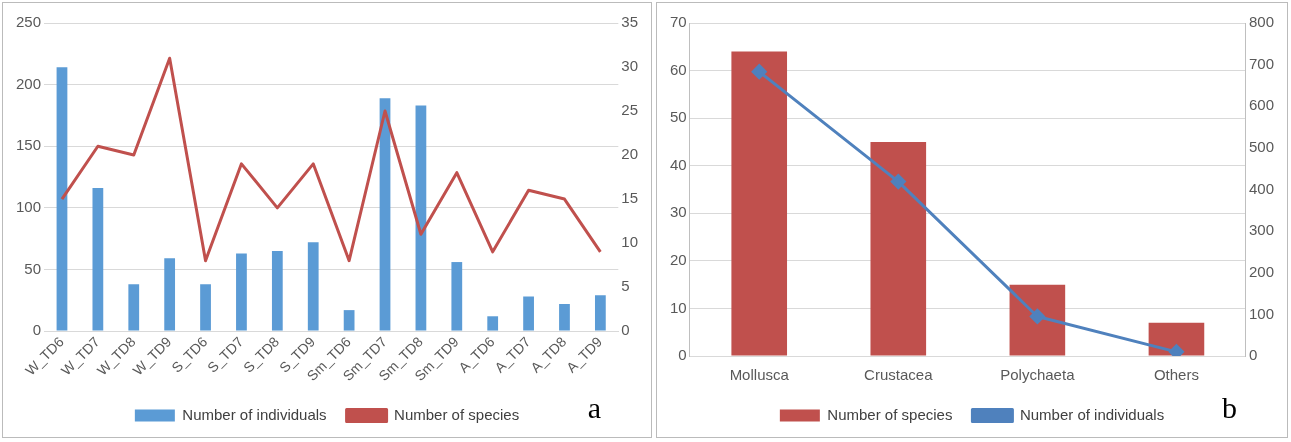  What do you see at coordinates (678, 164) in the screenshot?
I see `y-tick-label: 40` at bounding box center [678, 164].